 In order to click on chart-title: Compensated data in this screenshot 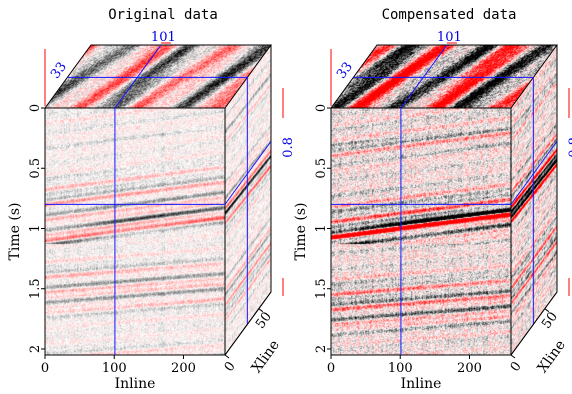, I will do `click(449, 15)`.